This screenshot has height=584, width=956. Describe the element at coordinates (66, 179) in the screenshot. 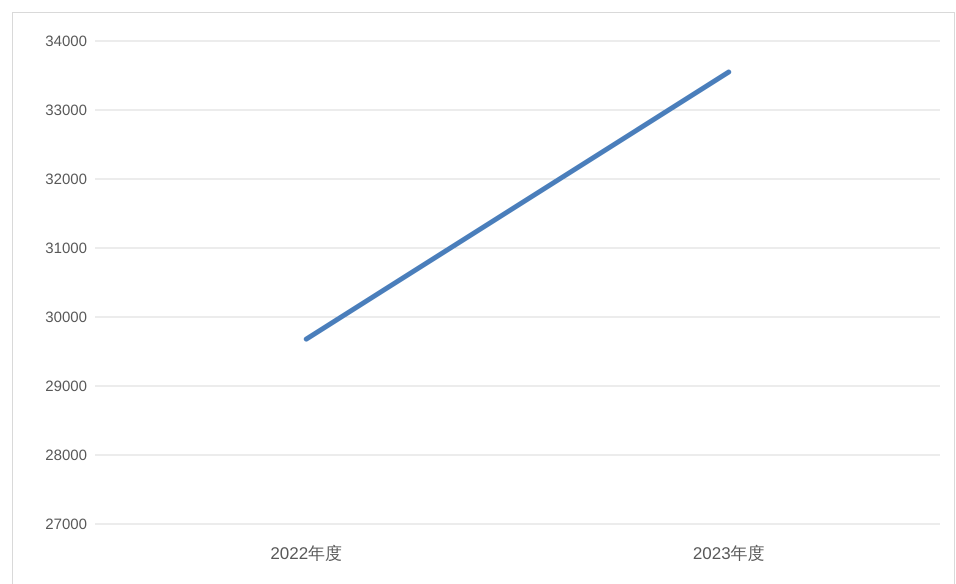

I see `y-tick-label: 32000` at that location.